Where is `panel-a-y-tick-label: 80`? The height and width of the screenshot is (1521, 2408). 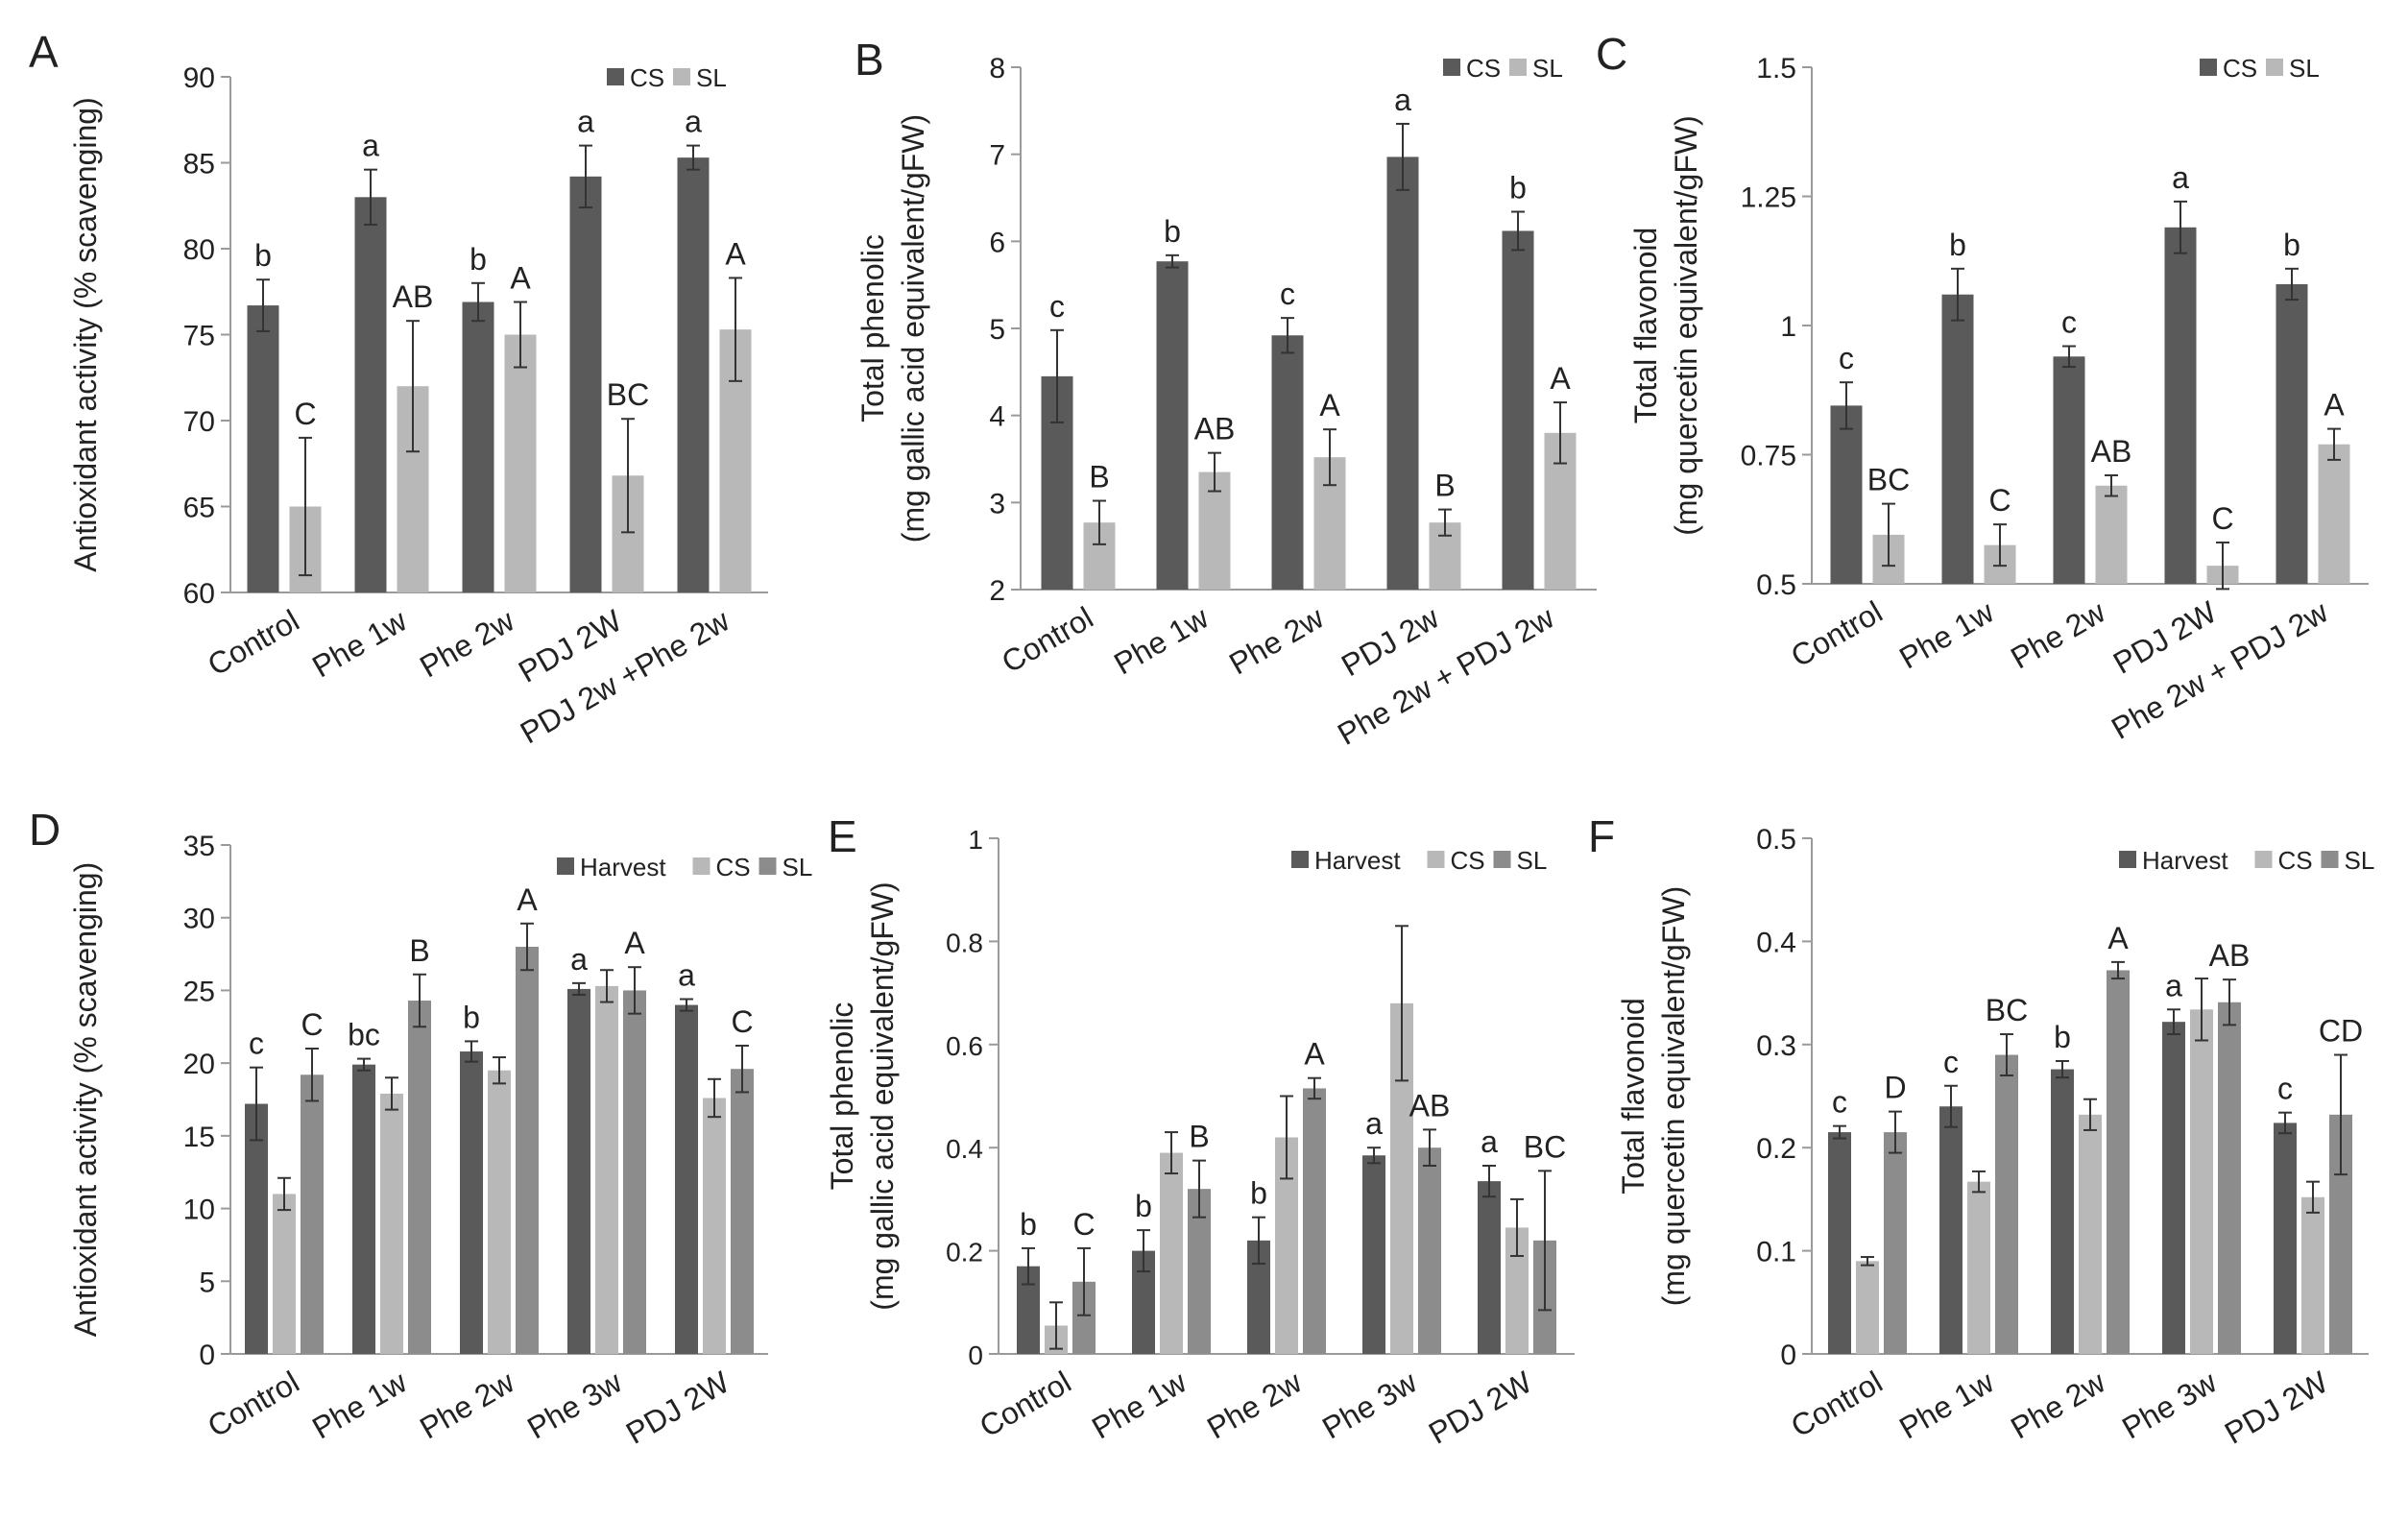
panel-a-y-tick-label: 80 is located at coordinates (199, 250).